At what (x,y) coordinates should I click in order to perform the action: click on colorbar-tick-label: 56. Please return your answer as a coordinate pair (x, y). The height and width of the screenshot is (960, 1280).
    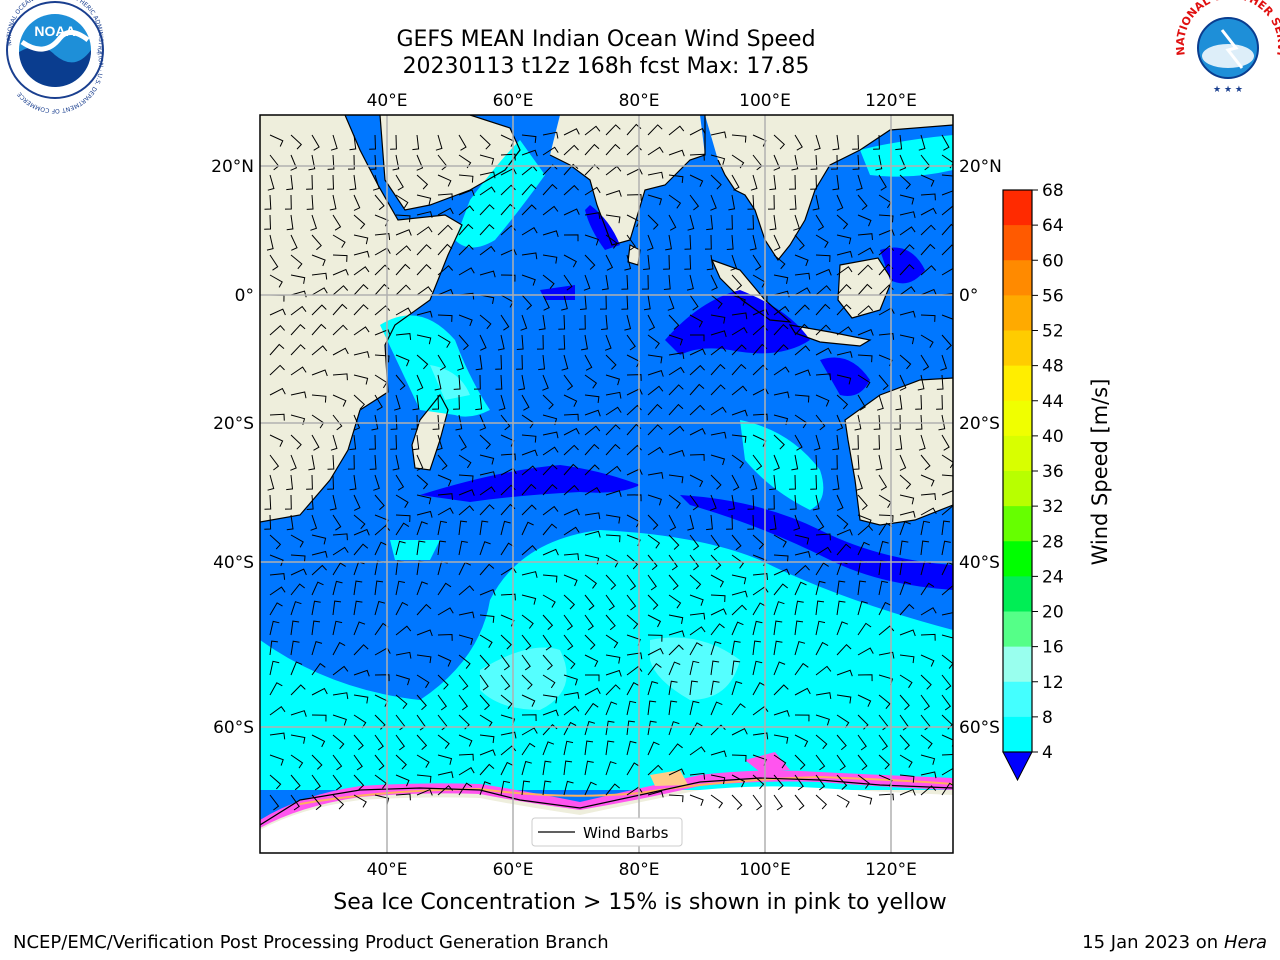
    Looking at the image, I should click on (1053, 296).